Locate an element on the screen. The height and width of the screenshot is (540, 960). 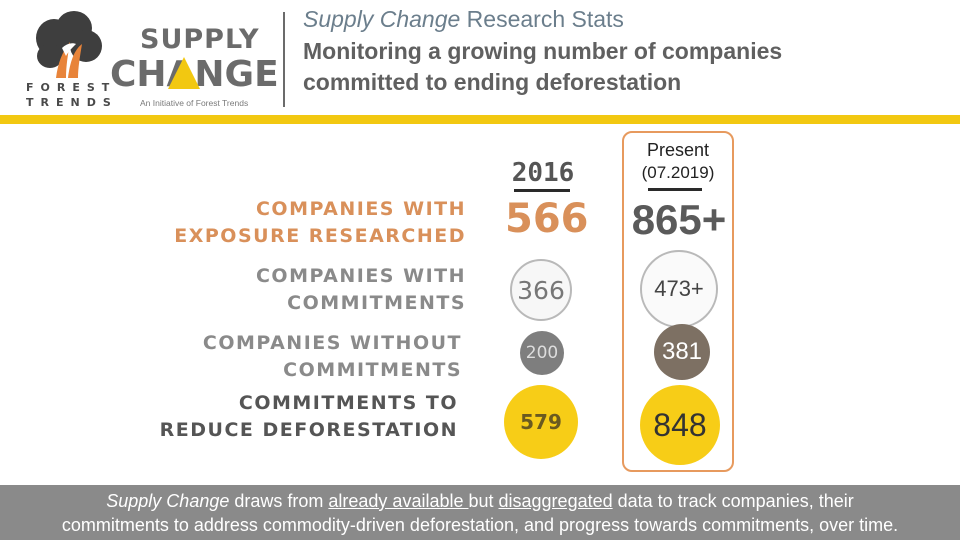
footer-italic: Supply Change is located at coordinates (168, 501).